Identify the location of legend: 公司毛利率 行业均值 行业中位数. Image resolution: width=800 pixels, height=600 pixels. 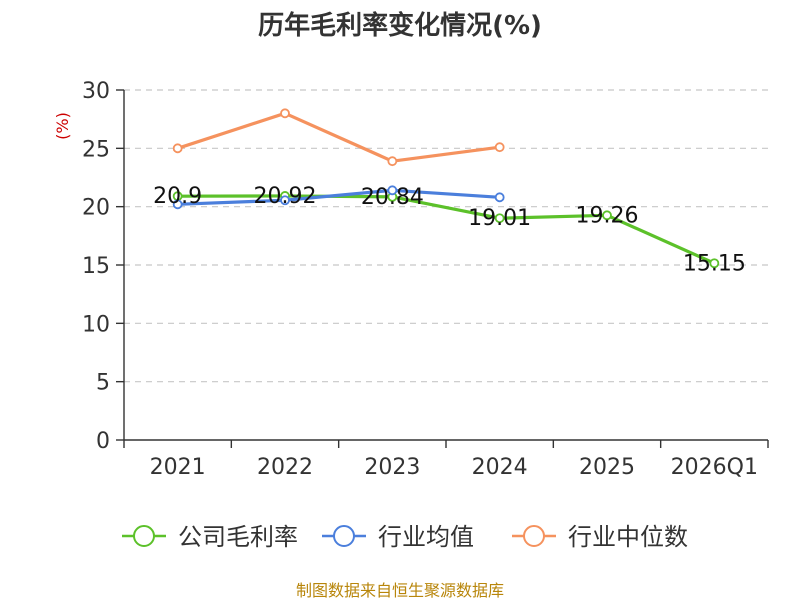
(405, 537).